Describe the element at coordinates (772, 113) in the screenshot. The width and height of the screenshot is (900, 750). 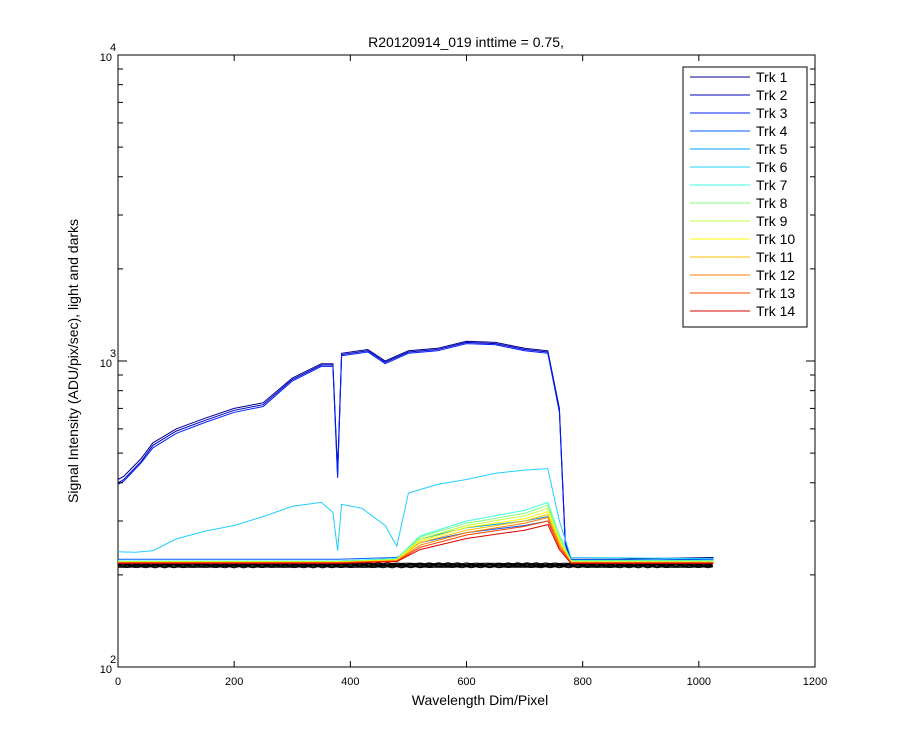
I see `legend-label: Trk 3` at that location.